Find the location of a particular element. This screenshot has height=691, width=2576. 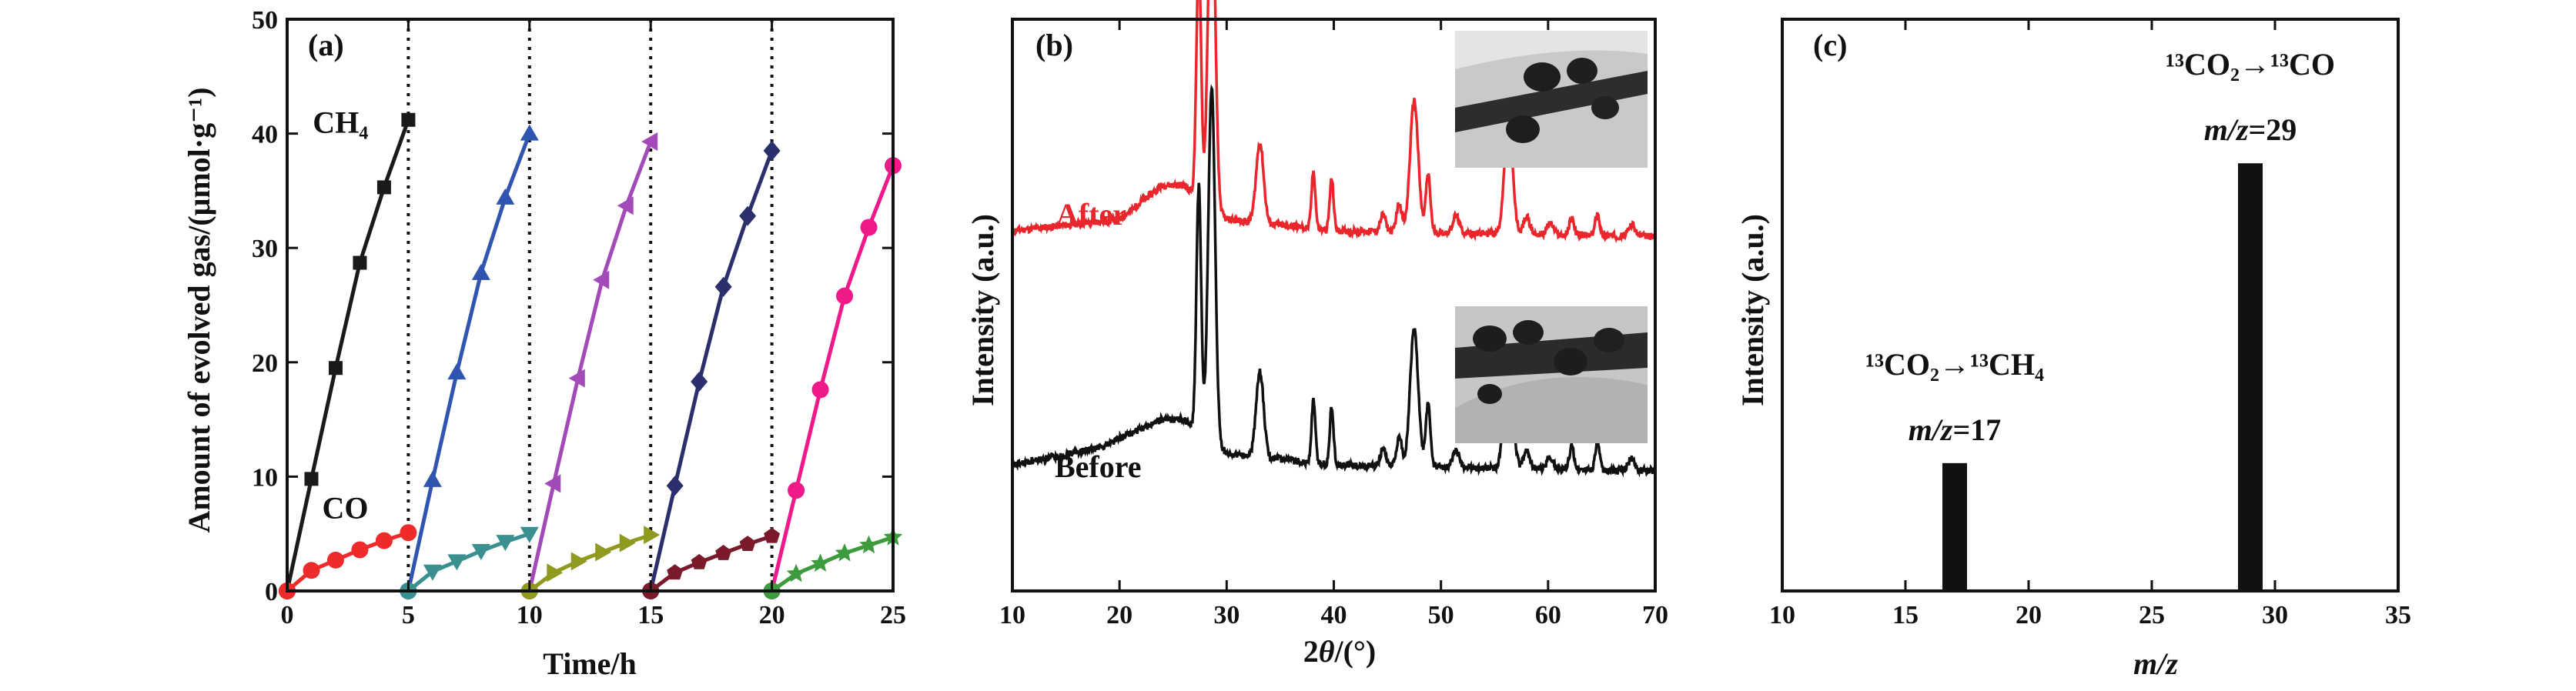

panel-a-x-tick-label: 5 is located at coordinates (409, 615).